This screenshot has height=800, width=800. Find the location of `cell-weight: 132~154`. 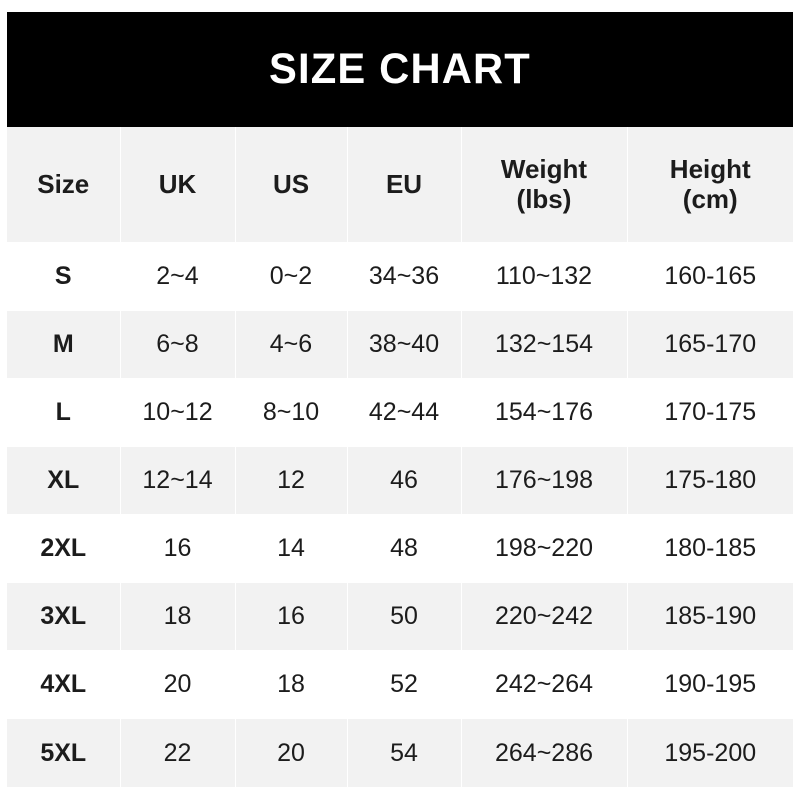

cell-weight: 132~154 is located at coordinates (544, 344).